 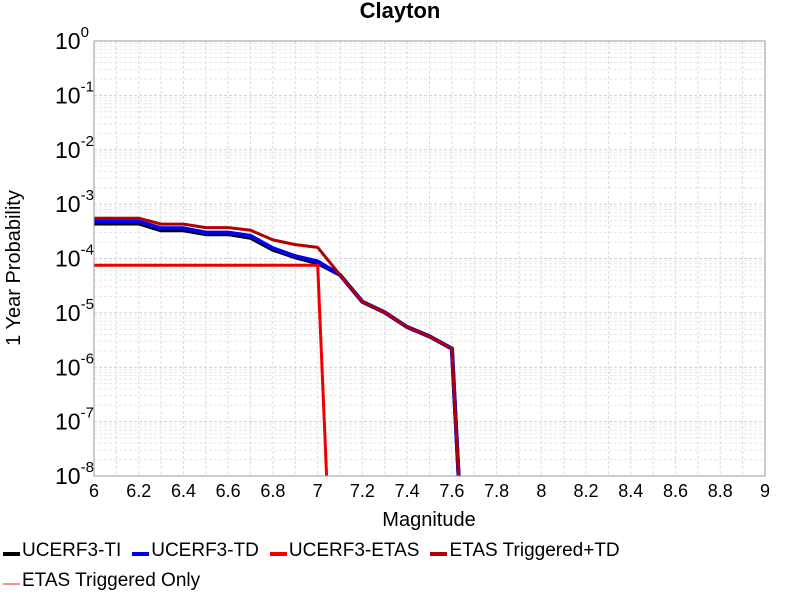 What do you see at coordinates (429, 491) in the screenshot?
I see `x-tick-labels: 6 6.2 6.4 6.6 6.8 7 7.2 7.4 7.6 7.8 8 8.2 8.4 8.6 8.8 9` at bounding box center [429, 491].